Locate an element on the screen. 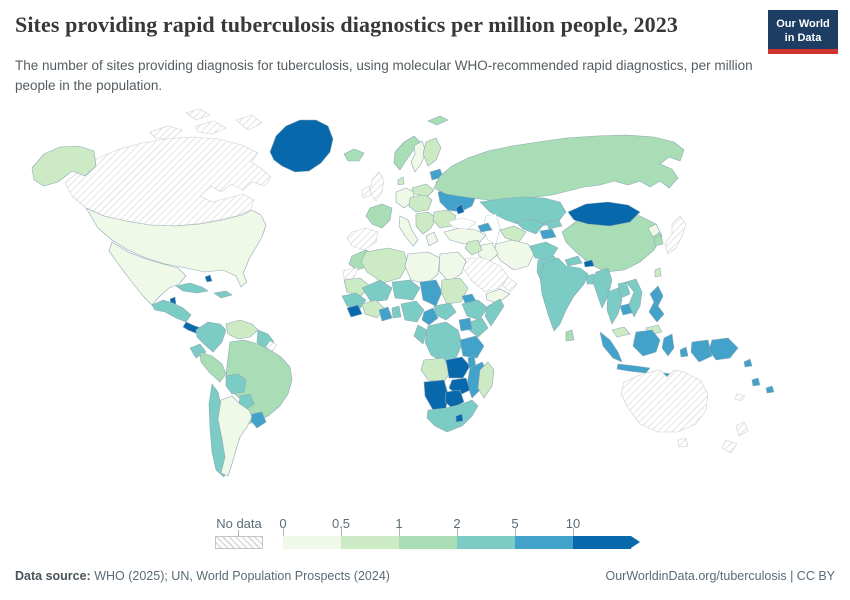  region-sweden is located at coordinates (418, 156).